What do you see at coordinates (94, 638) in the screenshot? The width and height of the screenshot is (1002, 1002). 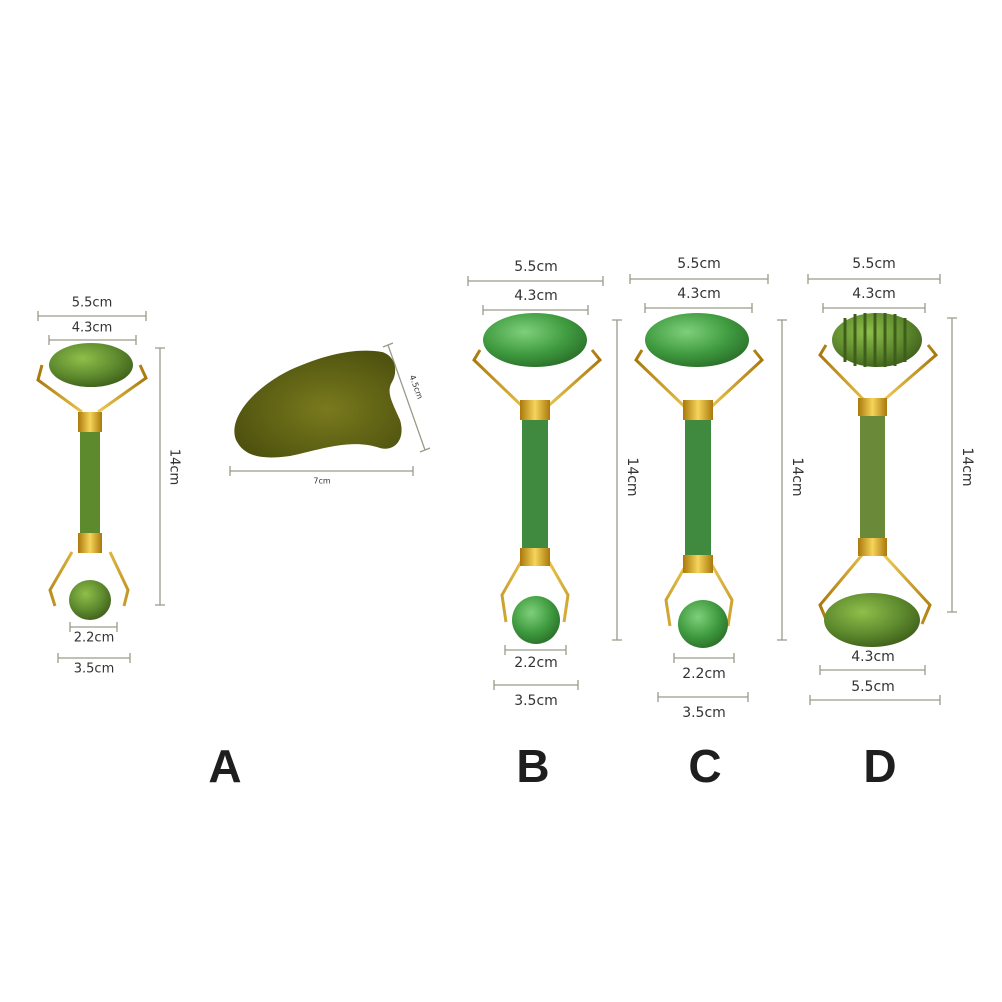 I see `a-bottom-inner-width: 2.2cm` at bounding box center [94, 638].